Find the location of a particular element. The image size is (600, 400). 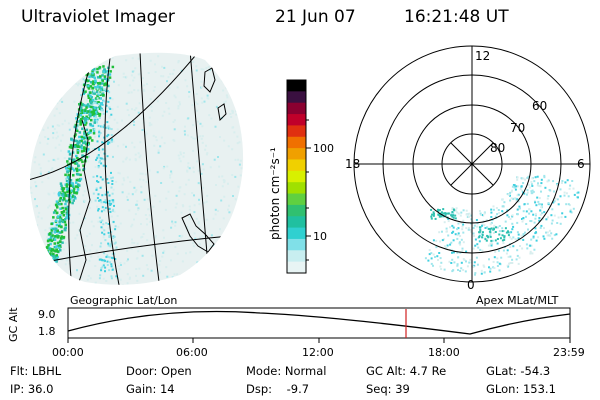

color-scale-band is located at coordinates (296, 188).